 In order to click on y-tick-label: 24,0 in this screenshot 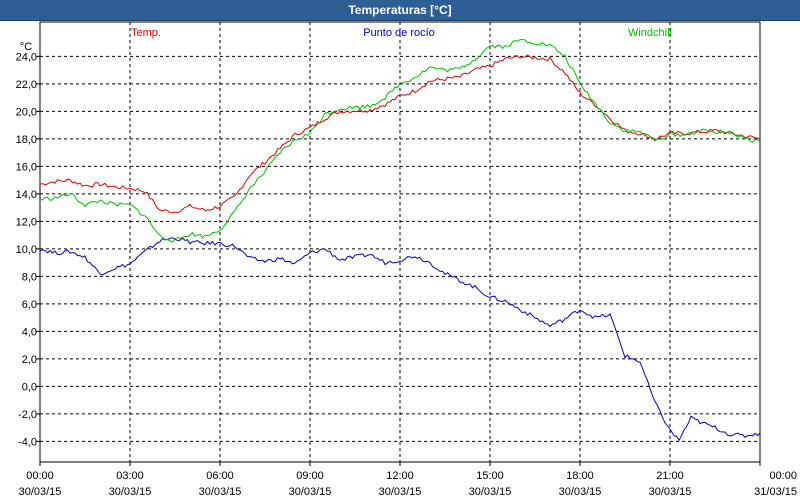, I will do `click(26, 57)`.